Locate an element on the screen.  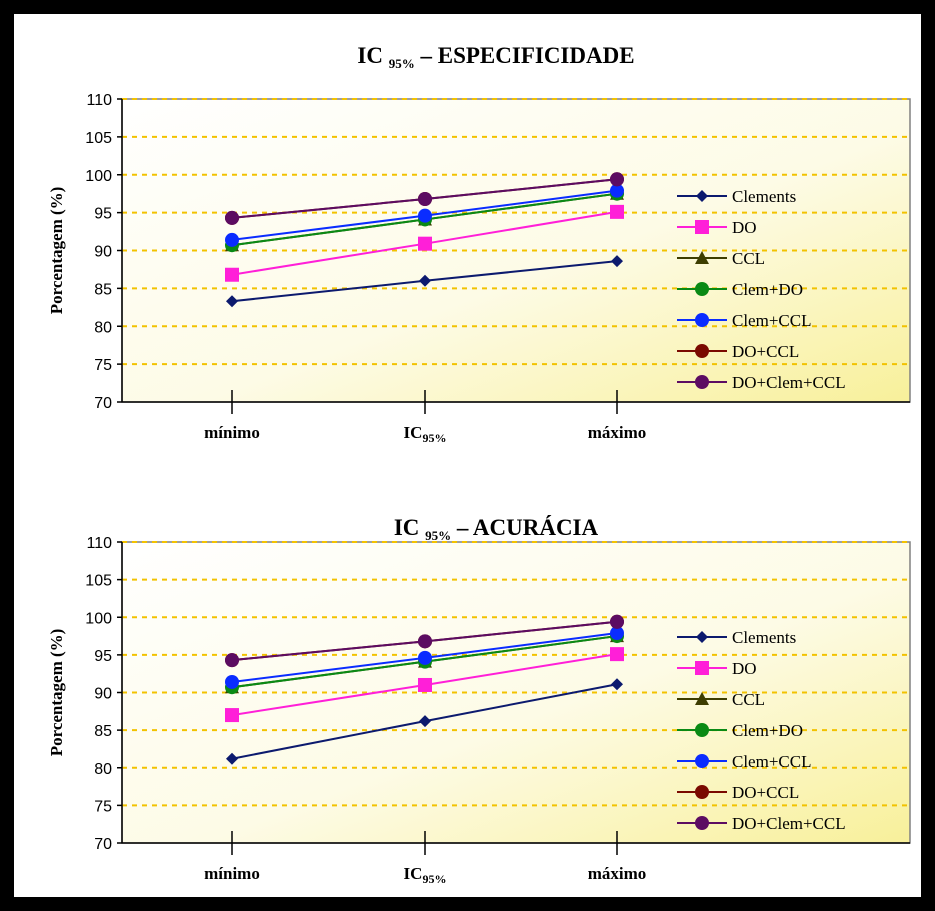
chart-title: IC 95% – ESPECIFICIDADE is located at coordinates (495, 57).